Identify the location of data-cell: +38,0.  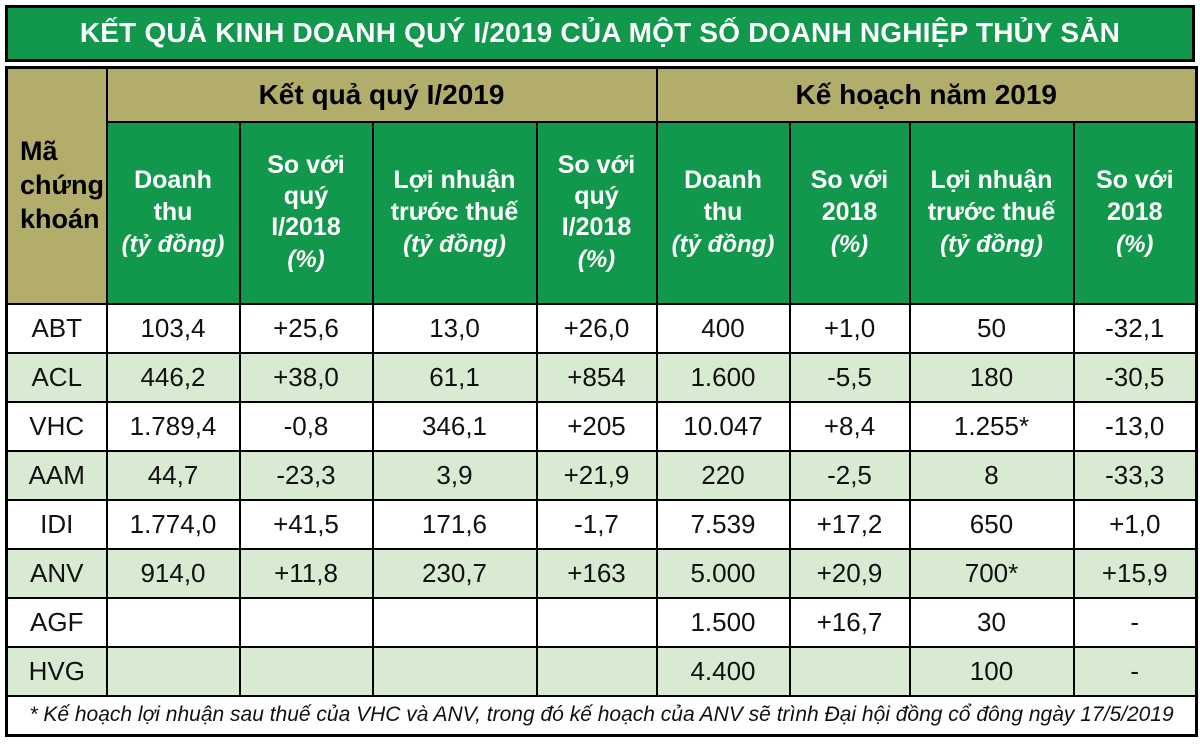
(306, 377).